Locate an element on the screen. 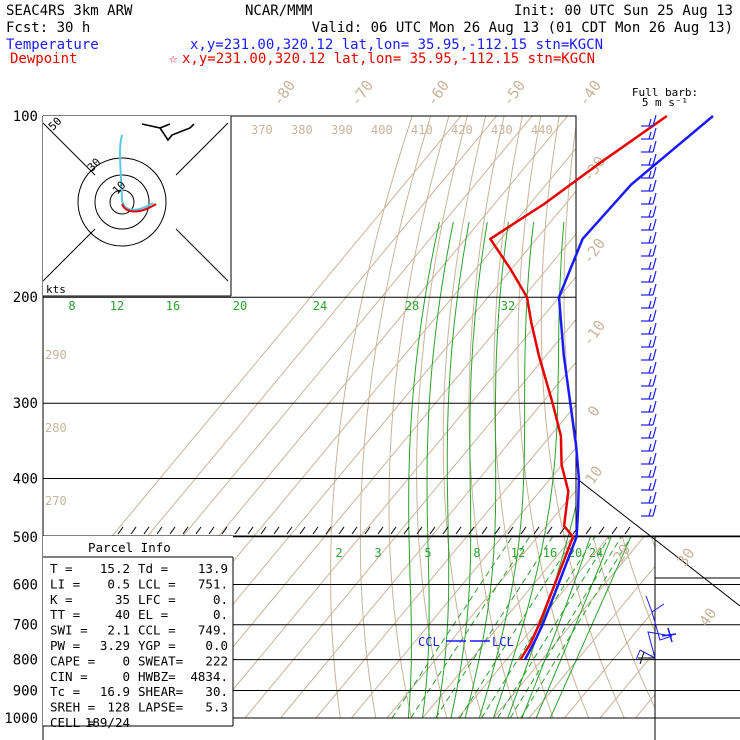  parcel-param-value: 16.9 is located at coordinates (115, 691).